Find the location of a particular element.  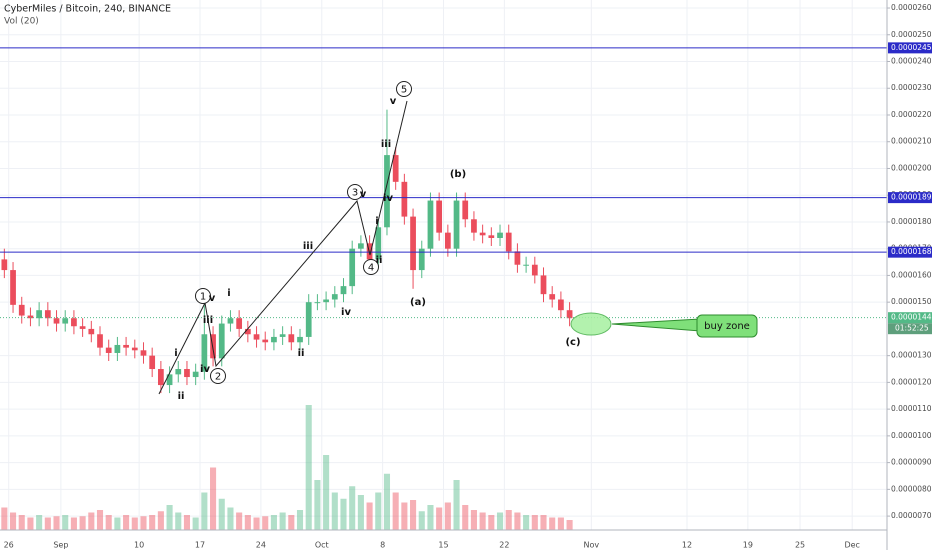

level-label: 0.00001891 is located at coordinates (911, 197).